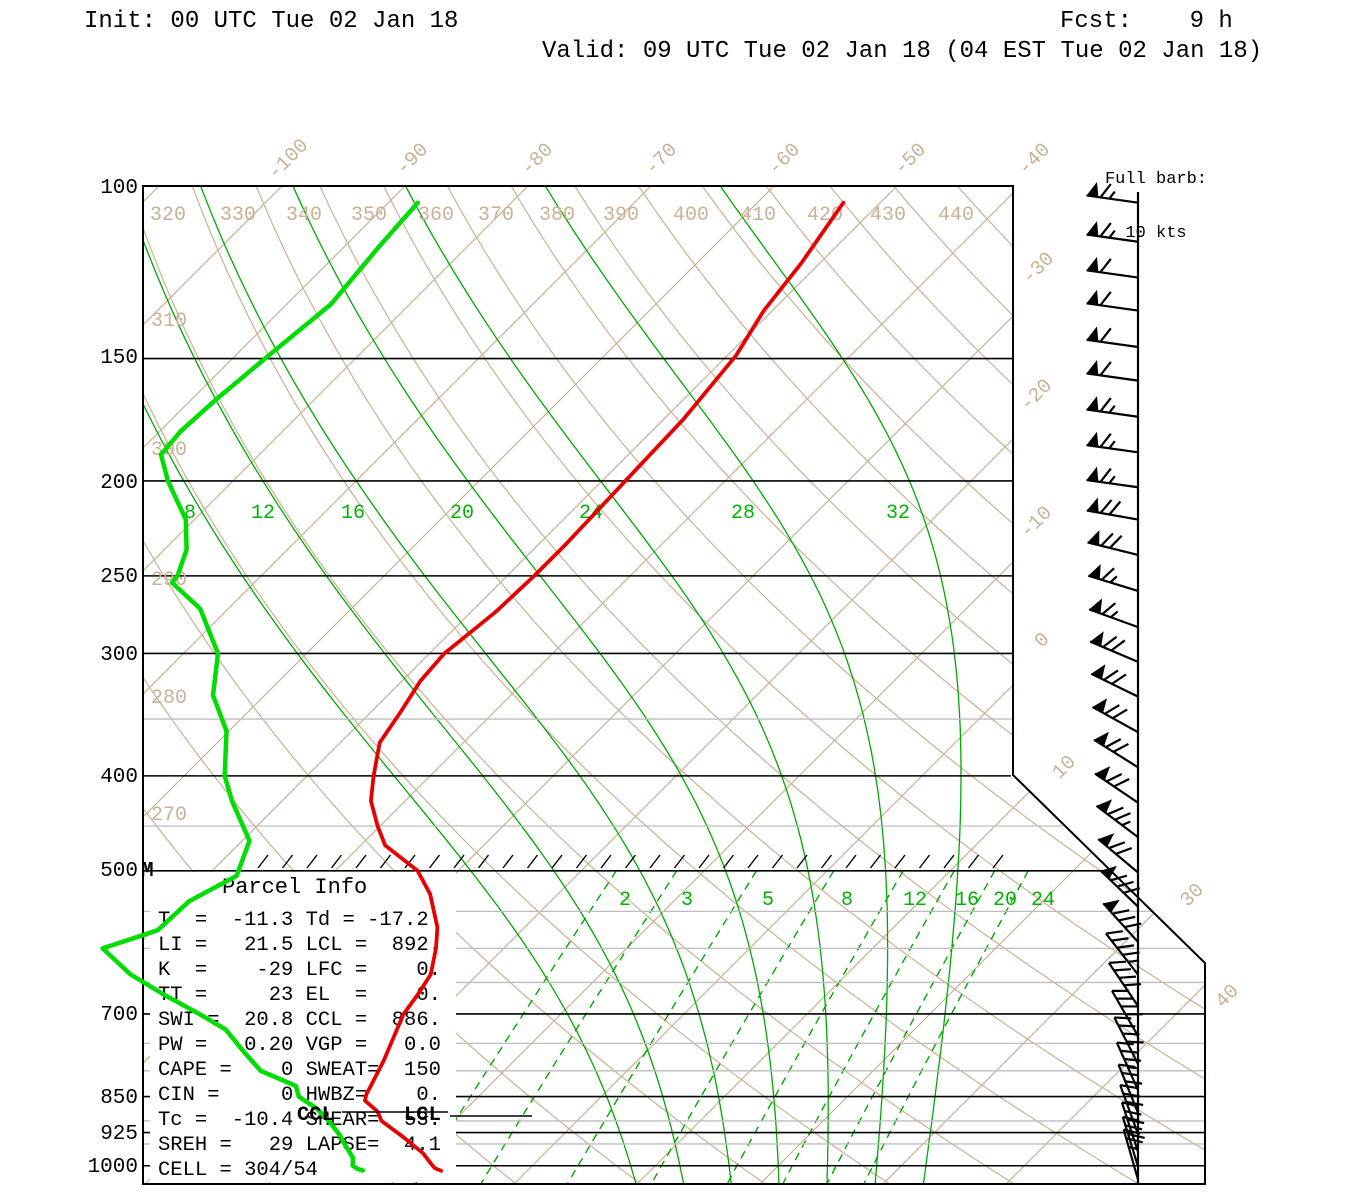  I want to click on isotherm-label: -90, so click(413, 160).